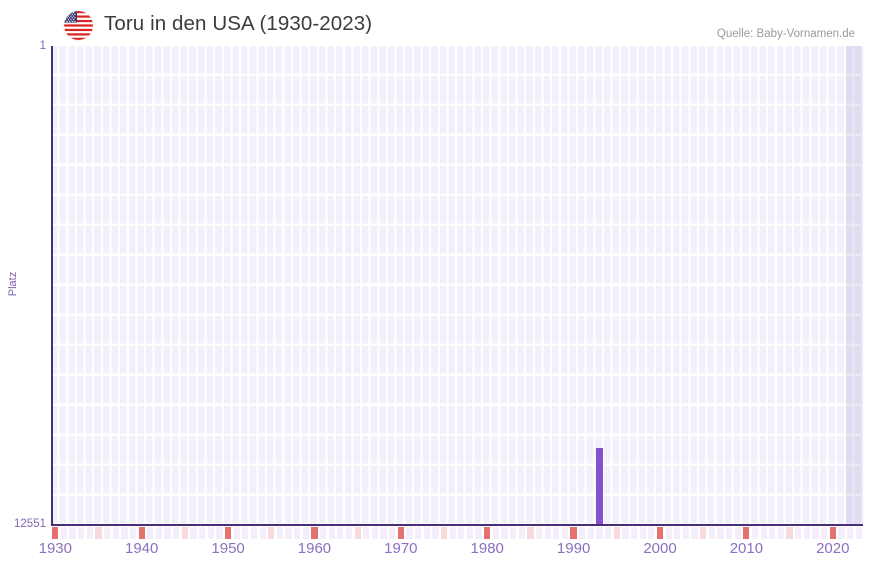 The image size is (873, 567). What do you see at coordinates (487, 548) in the screenshot?
I see `x-axis-tick-label: 1980` at bounding box center [487, 548].